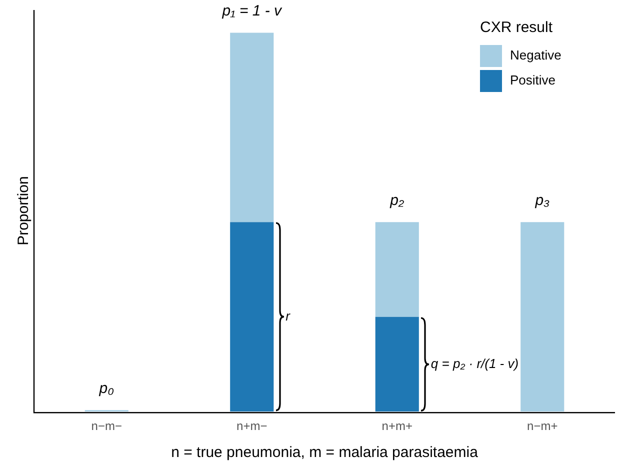 The width and height of the screenshot is (619, 470). I want to click on x-tick-label: n−m+, so click(542, 426).